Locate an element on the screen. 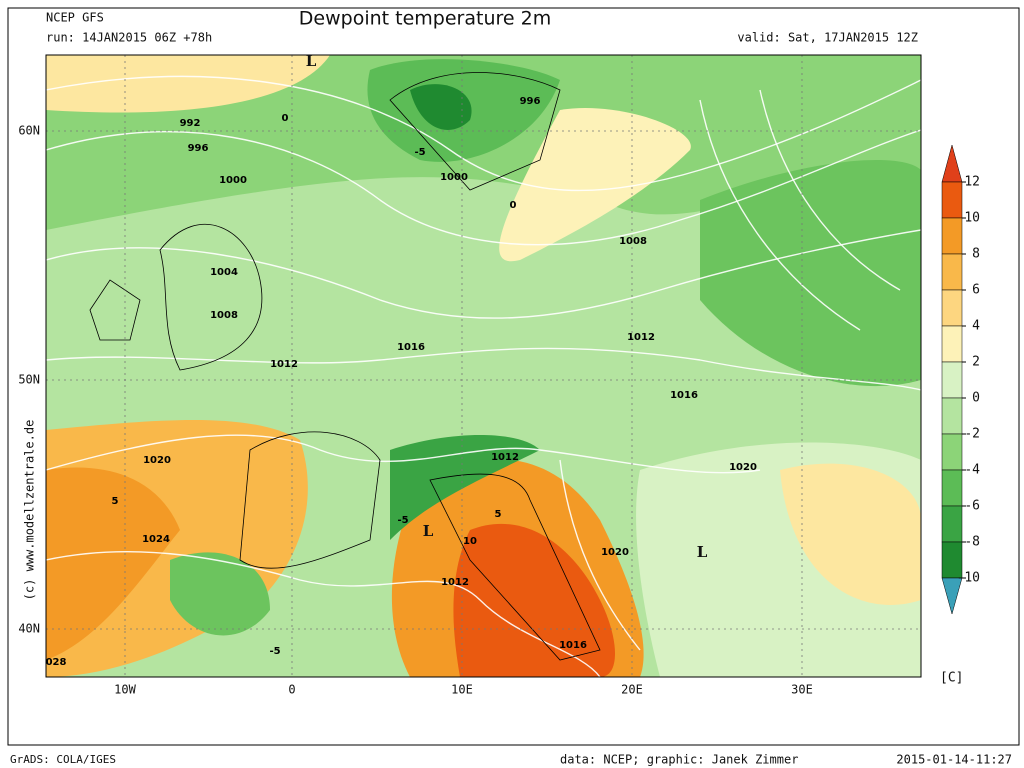 The height and width of the screenshot is (768, 1024). footer-timestamp: 2015-01-14-11:27 is located at coordinates (954, 760).